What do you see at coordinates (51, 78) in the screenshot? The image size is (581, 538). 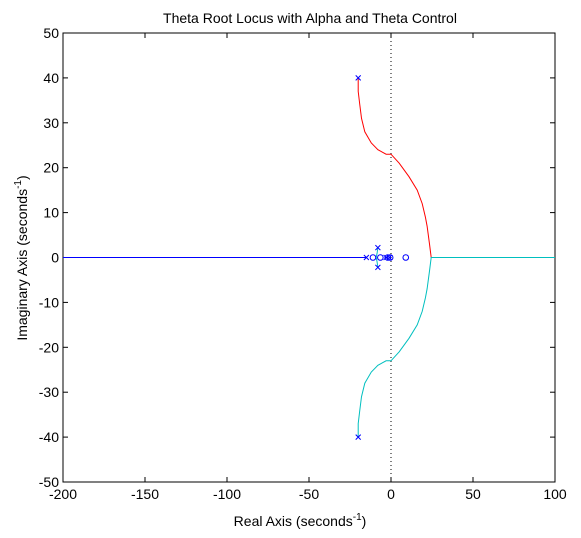 I see `y-tick-label: 40` at bounding box center [51, 78].